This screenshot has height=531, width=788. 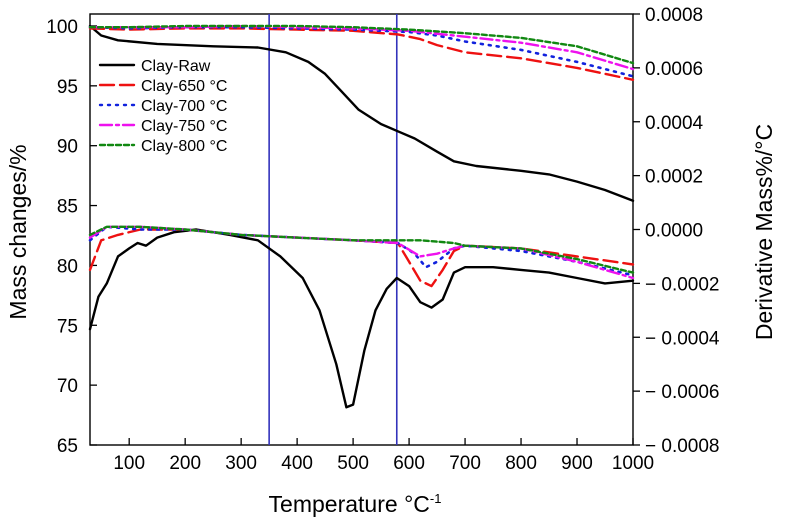 I want to click on legend-label: Clay-700 °C, so click(x=184, y=106).